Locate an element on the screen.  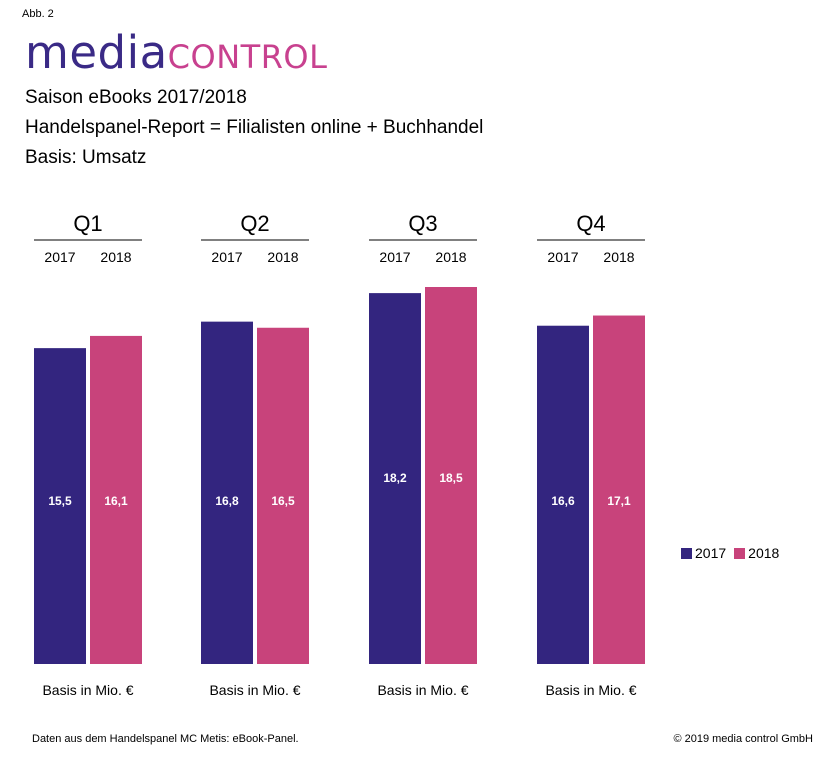
bar-2017-Q4 is located at coordinates (563, 494).